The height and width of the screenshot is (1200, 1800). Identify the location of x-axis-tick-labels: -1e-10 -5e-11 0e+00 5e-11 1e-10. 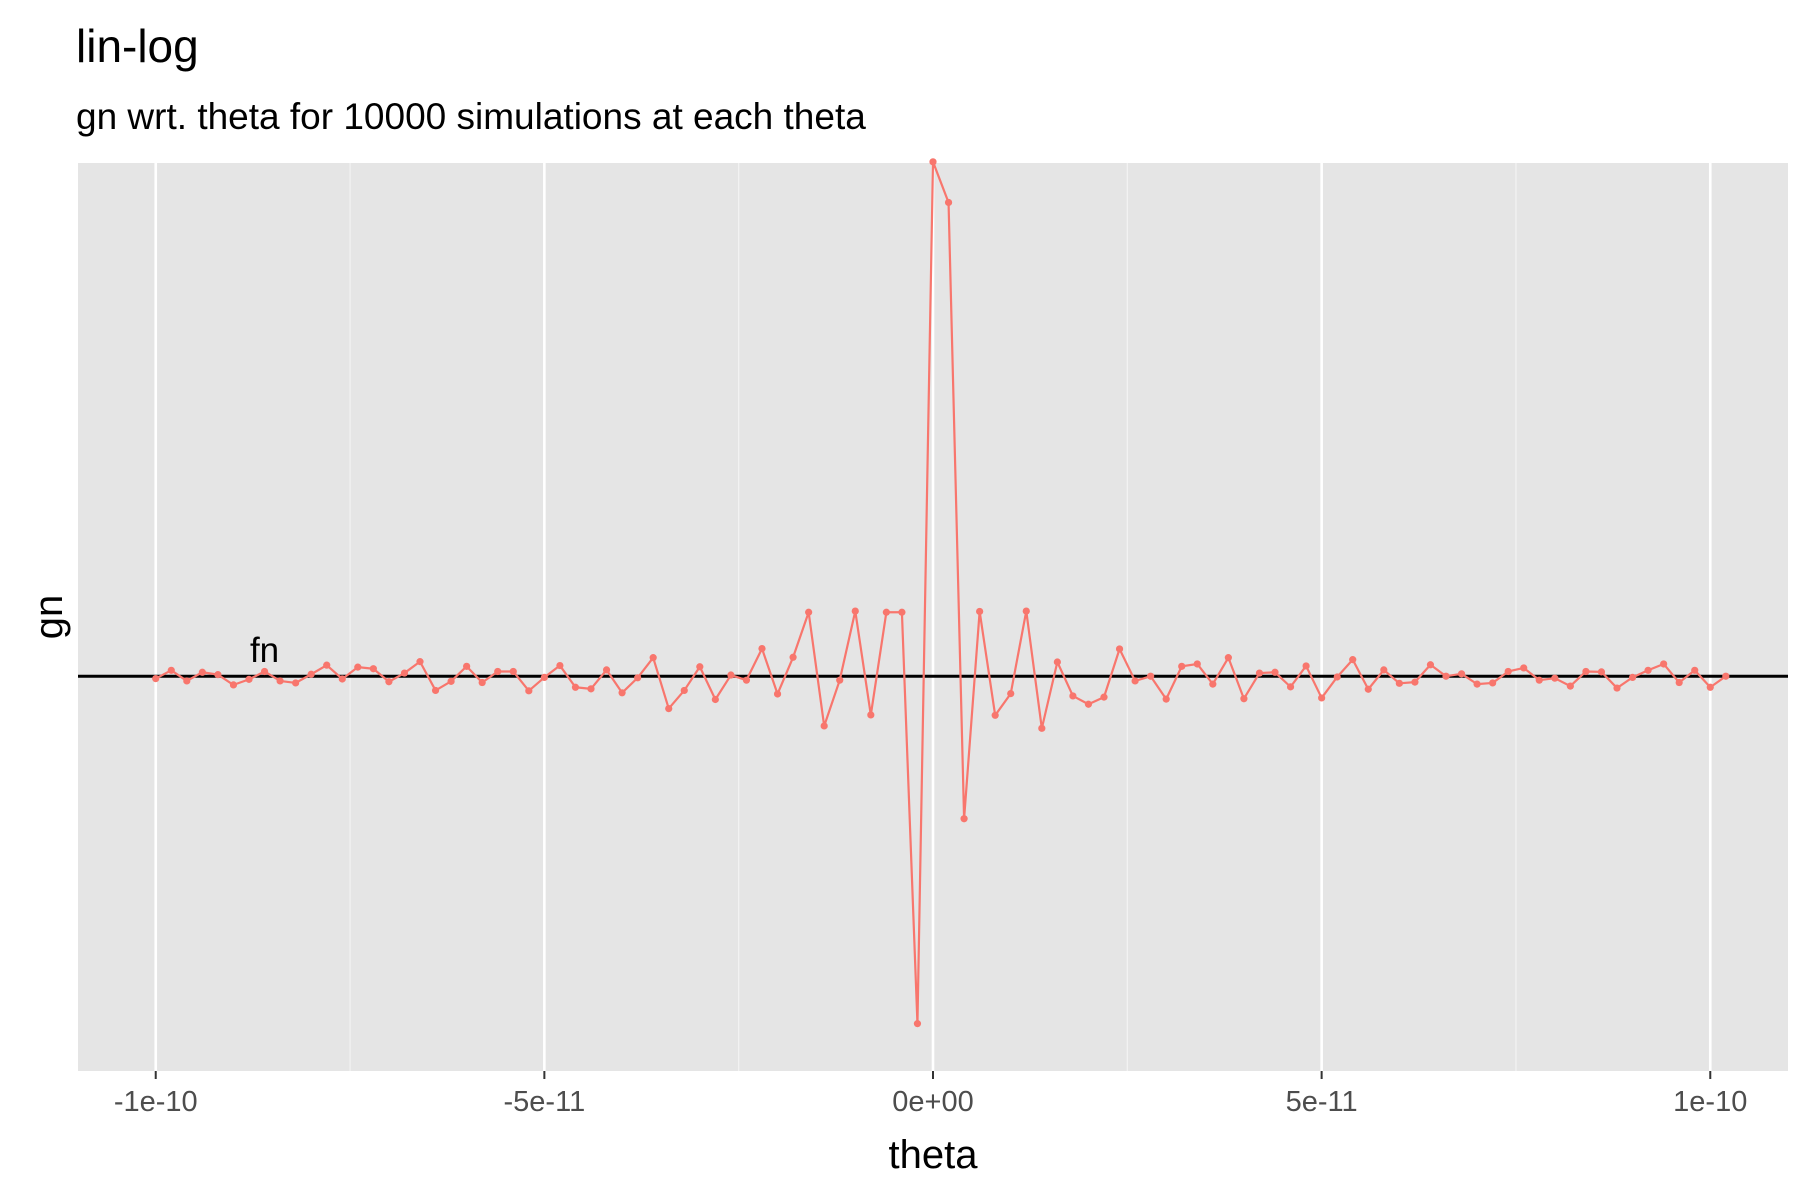
(931, 1102).